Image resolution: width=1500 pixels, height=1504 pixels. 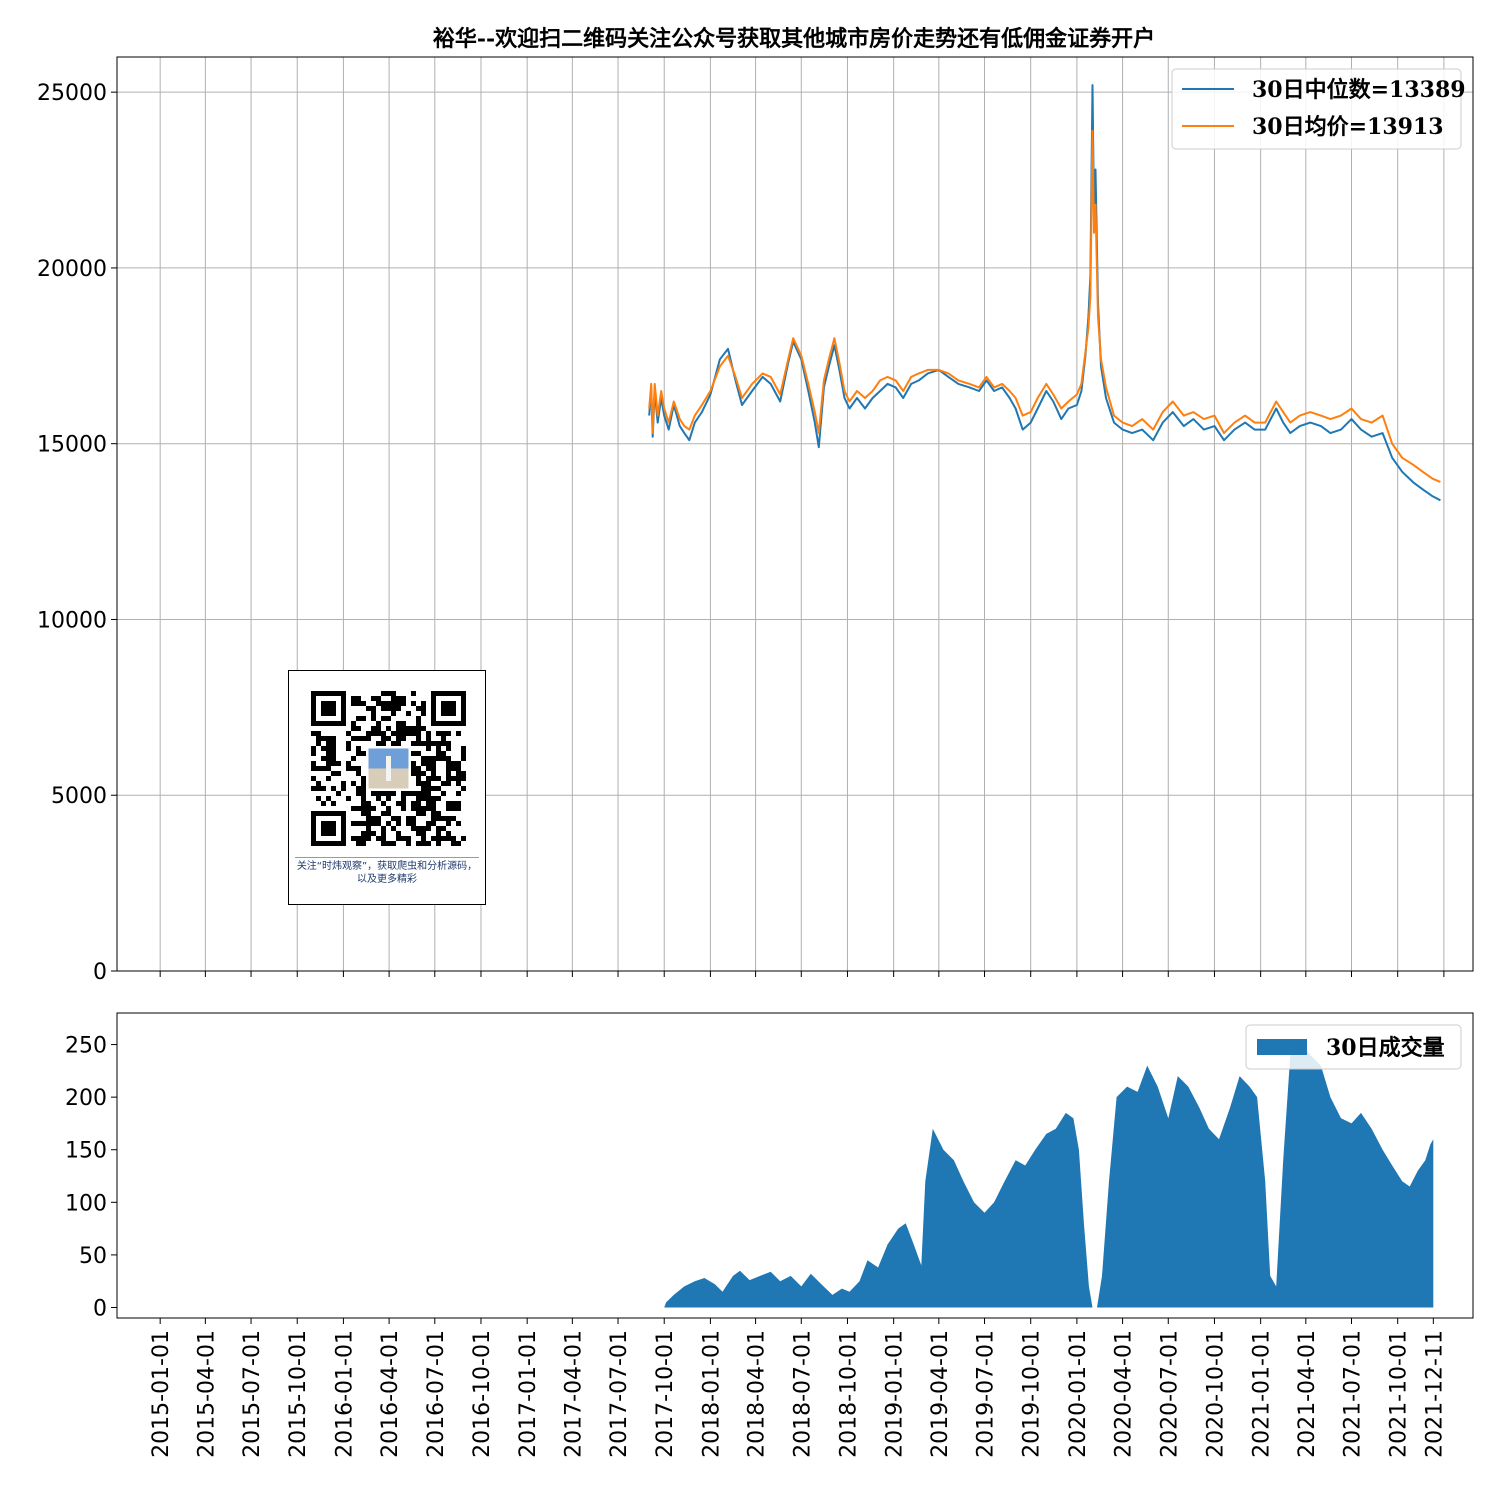 I want to click on y-tick-label: 100, so click(x=86, y=1203).